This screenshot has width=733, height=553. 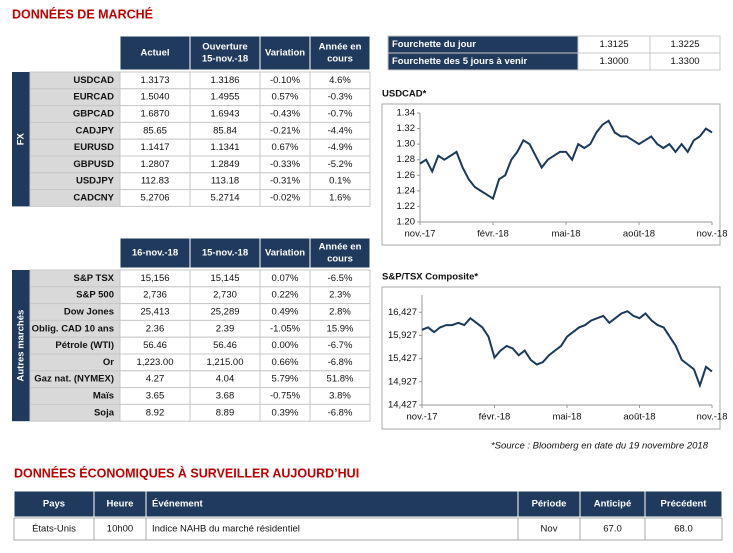 What do you see at coordinates (154, 164) in the screenshot?
I see `cell-value: 1.2807` at bounding box center [154, 164].